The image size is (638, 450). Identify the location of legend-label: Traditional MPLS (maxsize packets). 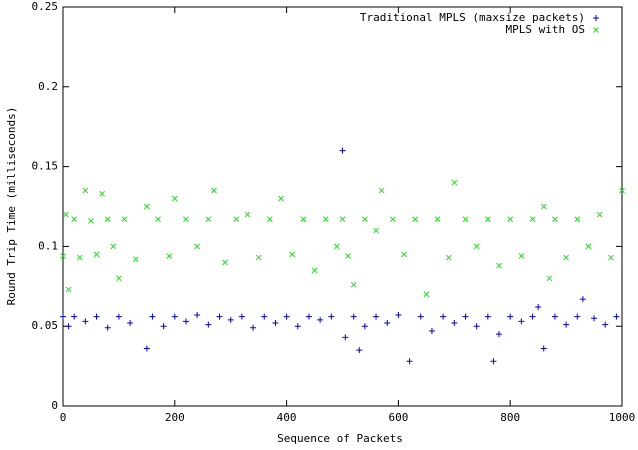
(472, 17).